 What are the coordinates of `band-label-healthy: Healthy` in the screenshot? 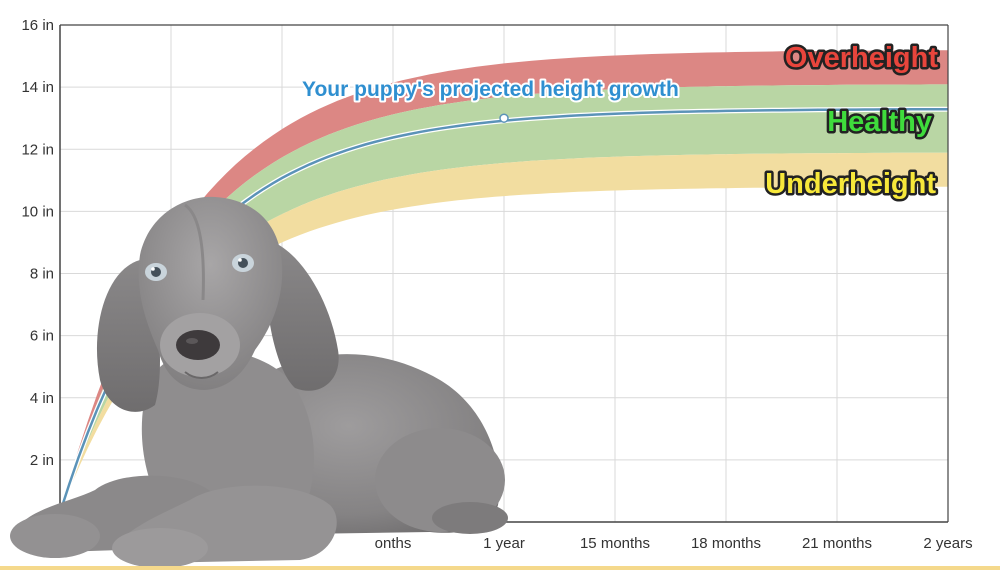 It's located at (879, 122).